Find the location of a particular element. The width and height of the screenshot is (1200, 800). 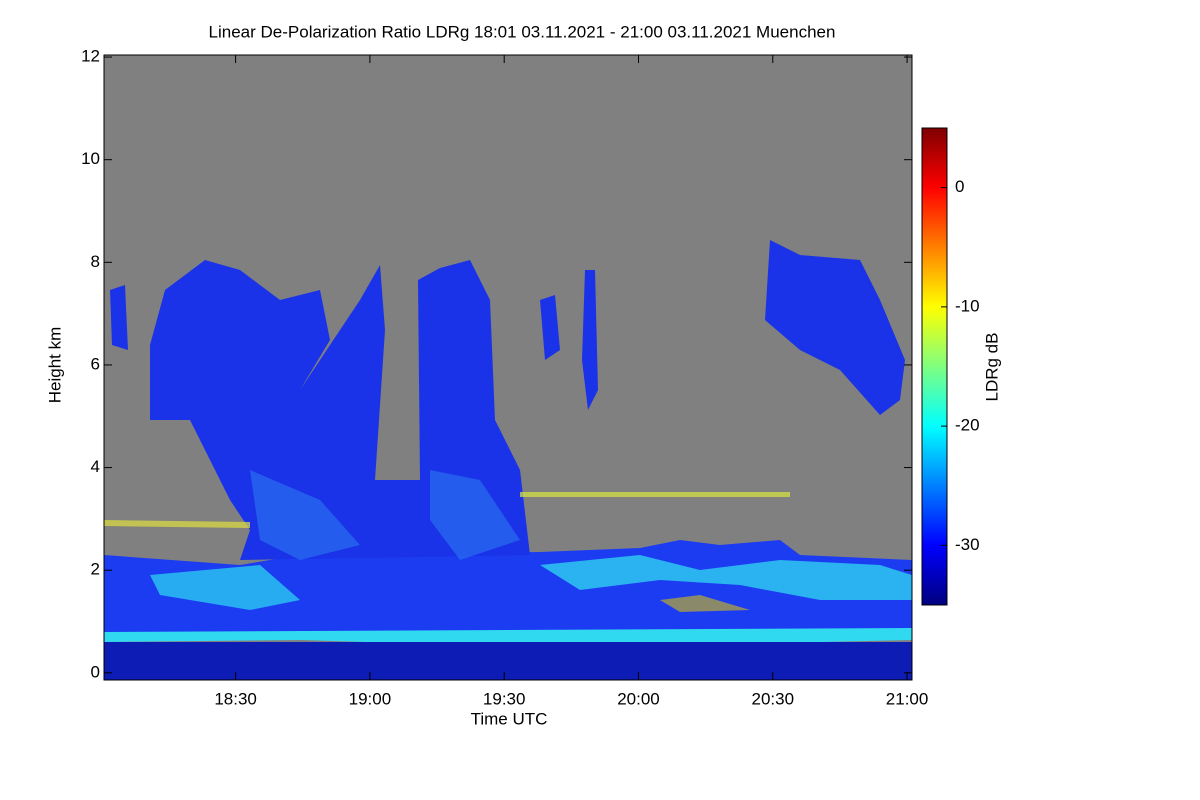

colorbar-tick-label: 0 is located at coordinates (959, 186).